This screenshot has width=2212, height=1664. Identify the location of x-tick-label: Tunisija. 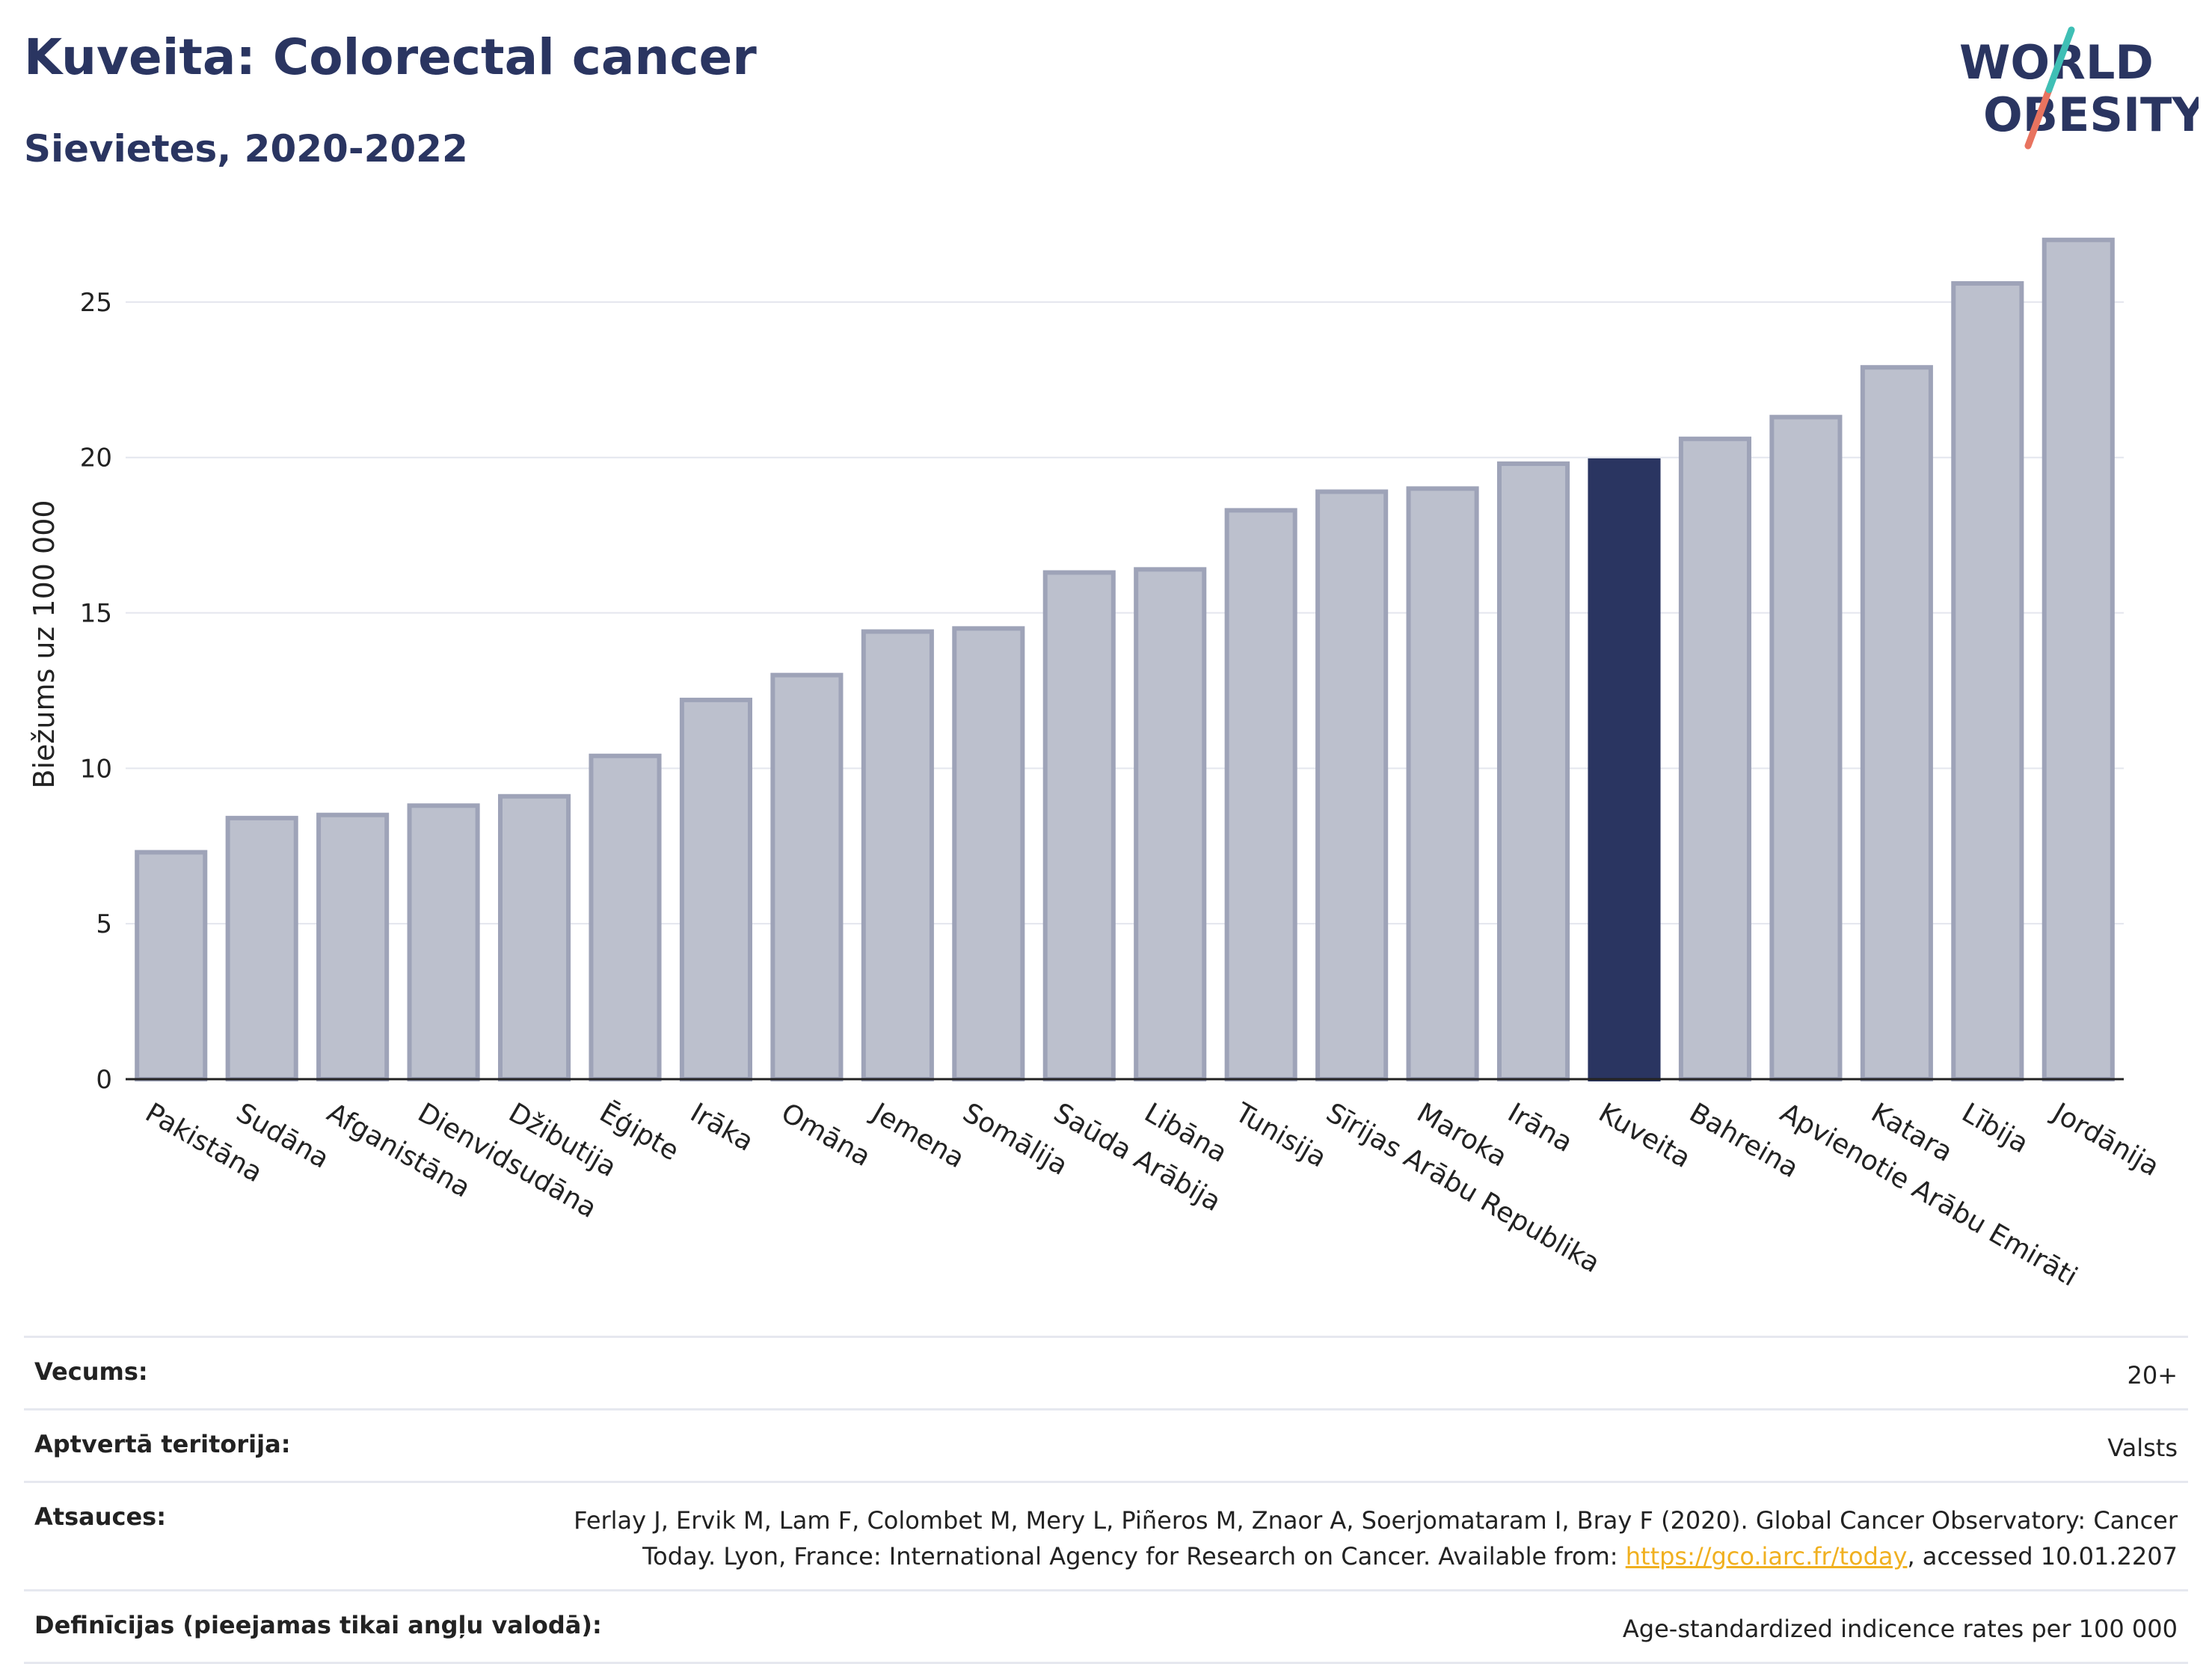
(1280, 1135).